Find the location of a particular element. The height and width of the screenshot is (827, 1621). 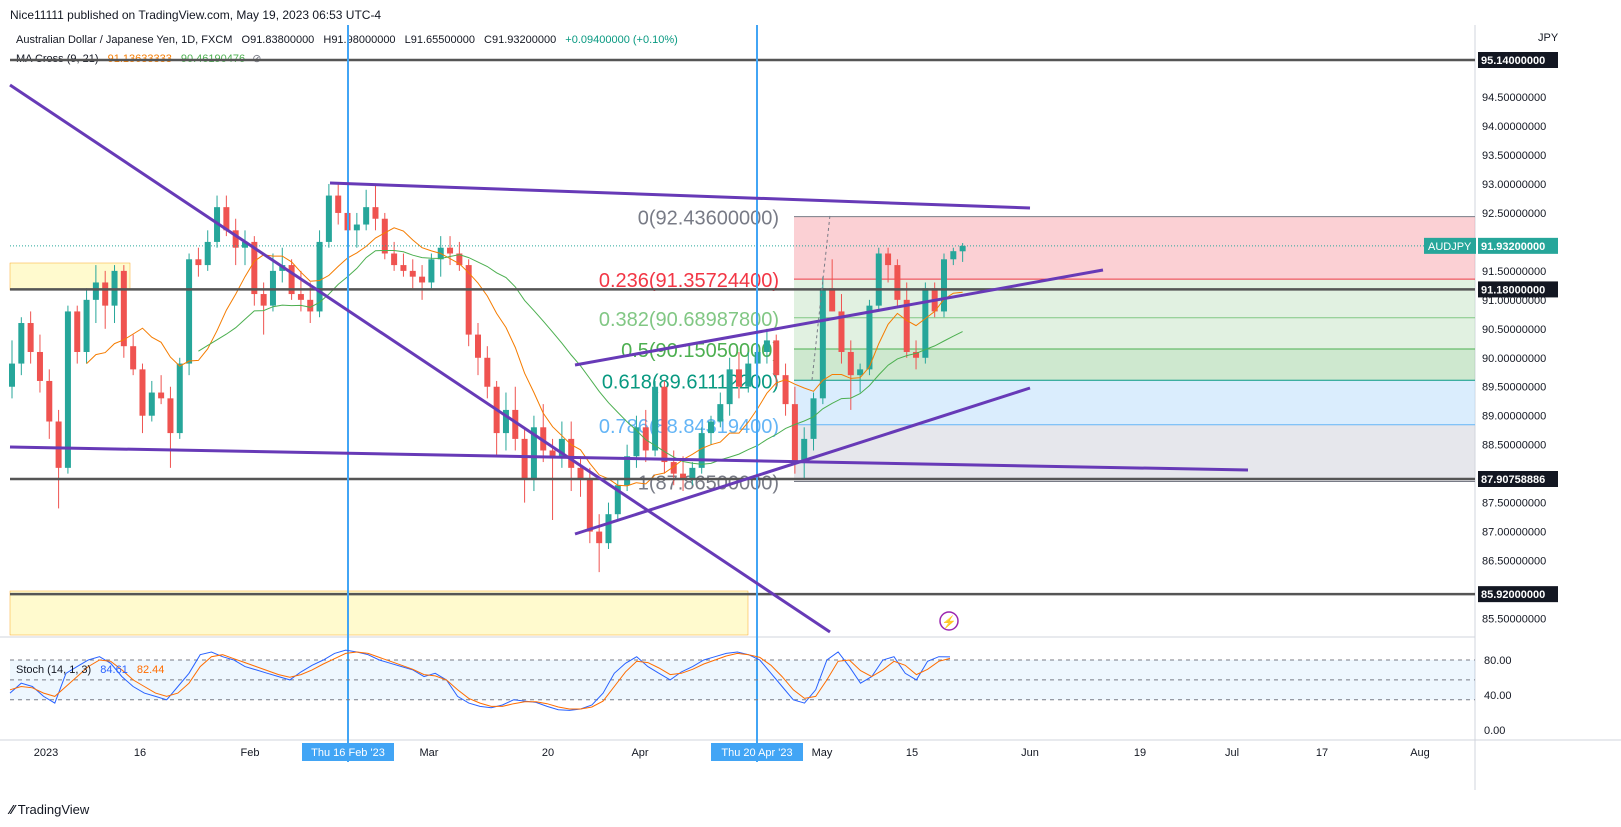

fib-level-label: 0(92.43600000) is located at coordinates (708, 219).